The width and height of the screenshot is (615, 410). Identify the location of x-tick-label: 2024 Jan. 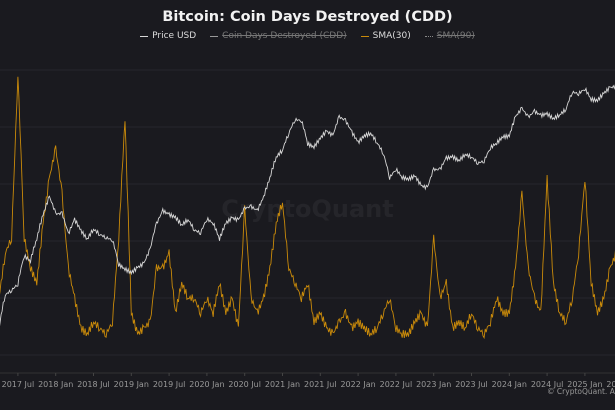
(509, 384).